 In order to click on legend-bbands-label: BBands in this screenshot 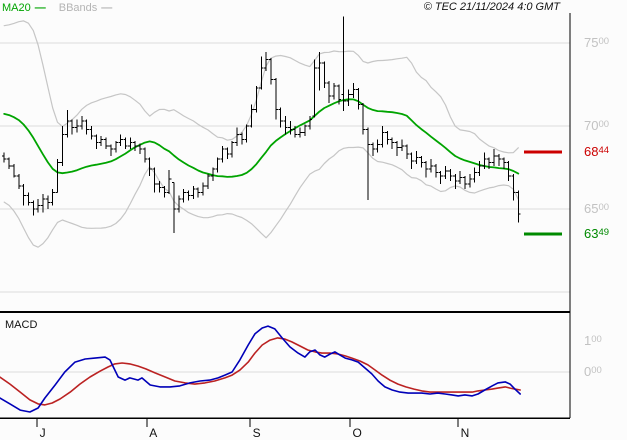, I will do `click(78, 8)`.